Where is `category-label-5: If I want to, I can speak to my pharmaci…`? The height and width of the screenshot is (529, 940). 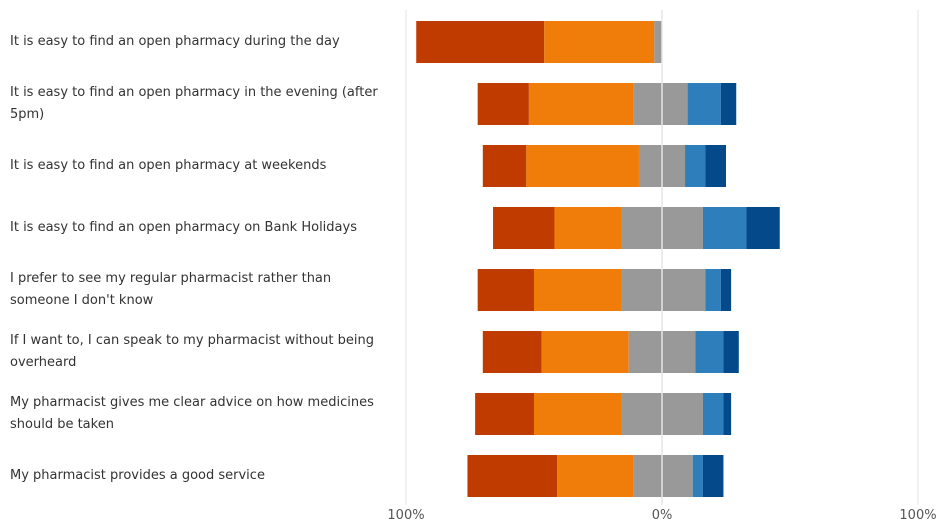 category-label-5: If I want to, I can speak to my pharmaci… is located at coordinates (192, 351).